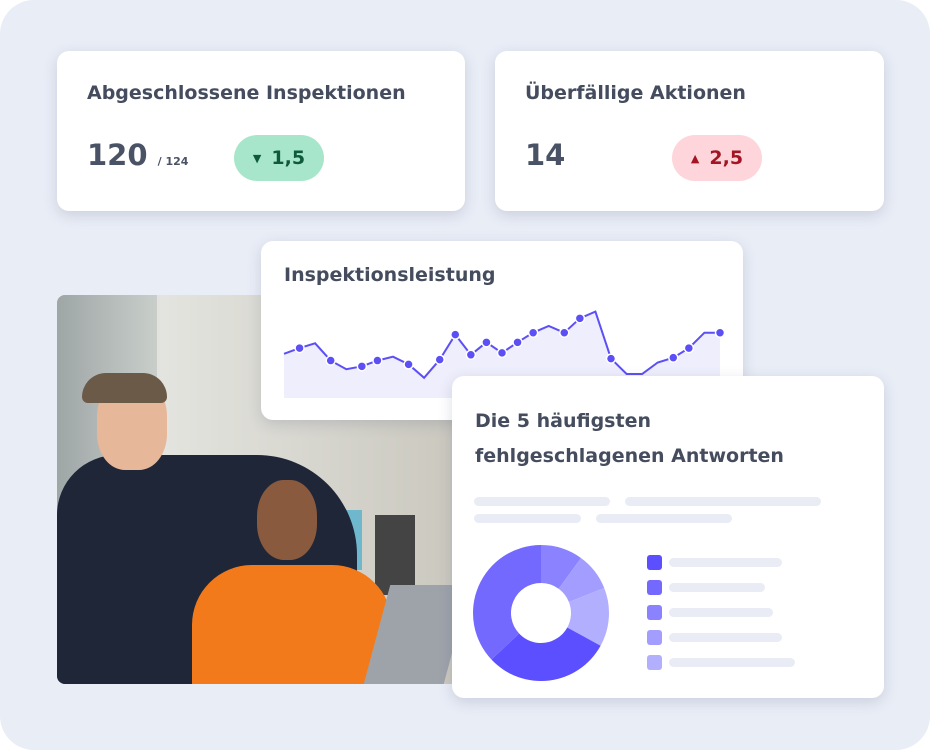 This screenshot has height=750, width=930. I want to click on delta-badge: ▲ 2,5, so click(717, 158).